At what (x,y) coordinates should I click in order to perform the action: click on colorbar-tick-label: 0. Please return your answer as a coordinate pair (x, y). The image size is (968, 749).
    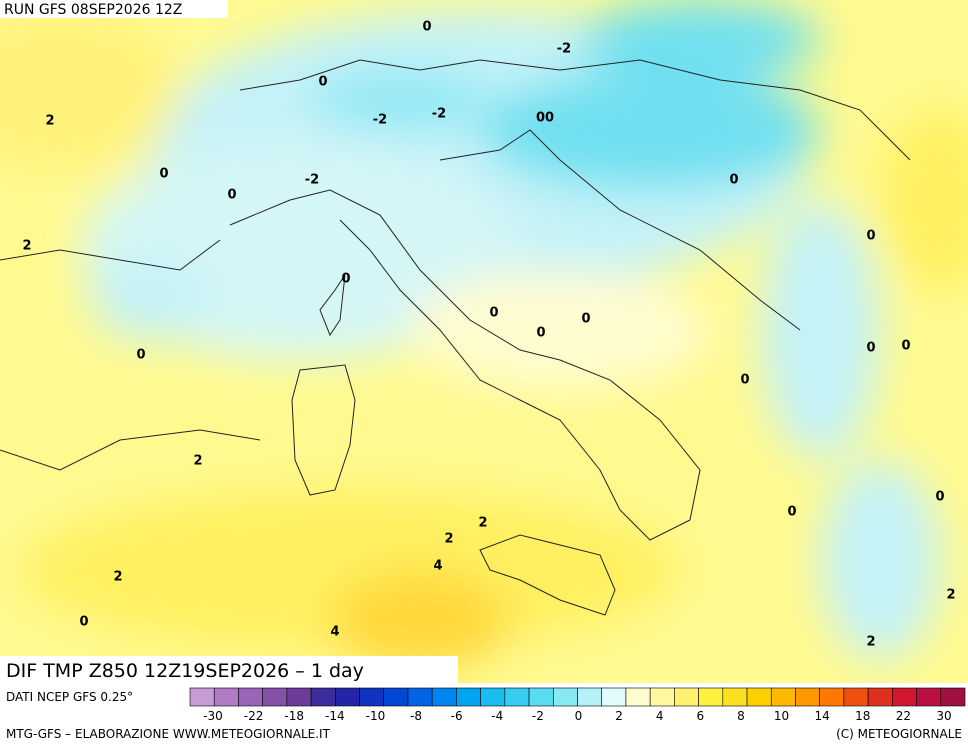
    Looking at the image, I should click on (579, 716).